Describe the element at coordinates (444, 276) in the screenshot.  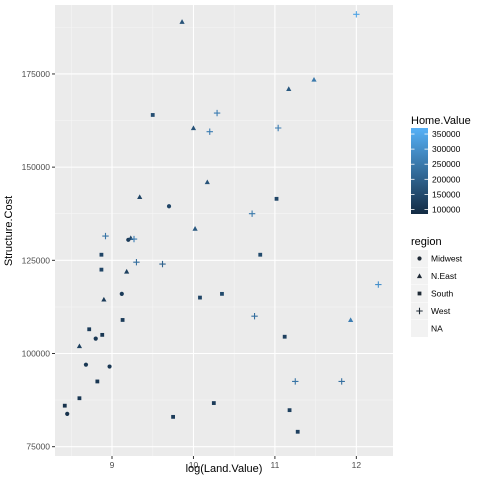
I see `shape-legend-label: N.East` at that location.